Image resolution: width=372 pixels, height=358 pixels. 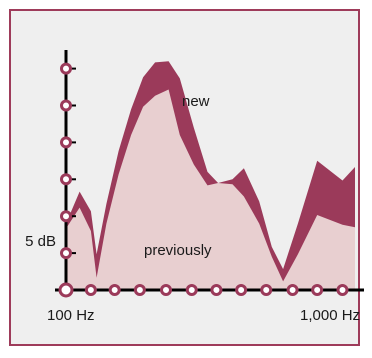 I want to click on series-label-new: new, so click(x=196, y=101).